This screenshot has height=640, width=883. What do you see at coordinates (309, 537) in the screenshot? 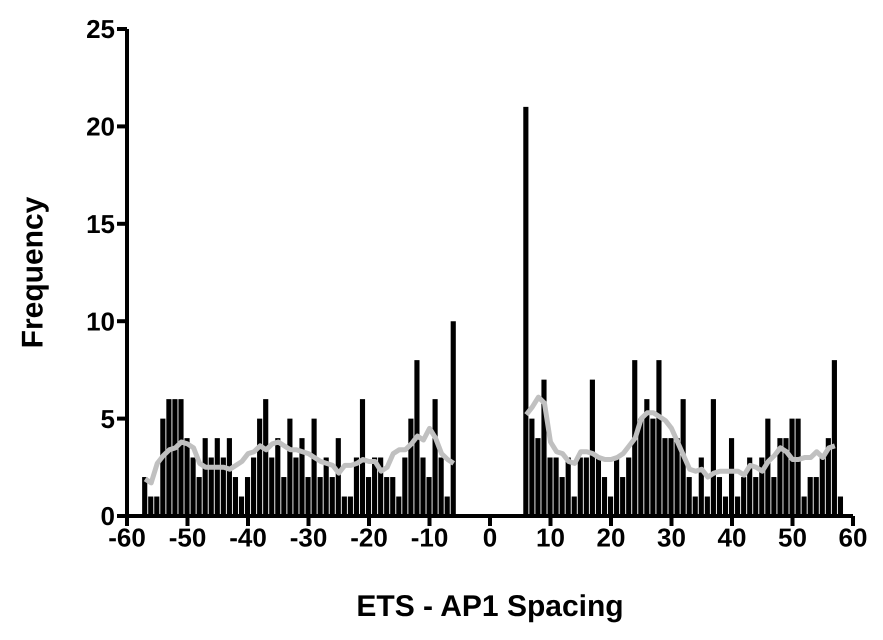
I see `x-tick-label: -30` at bounding box center [309, 537].